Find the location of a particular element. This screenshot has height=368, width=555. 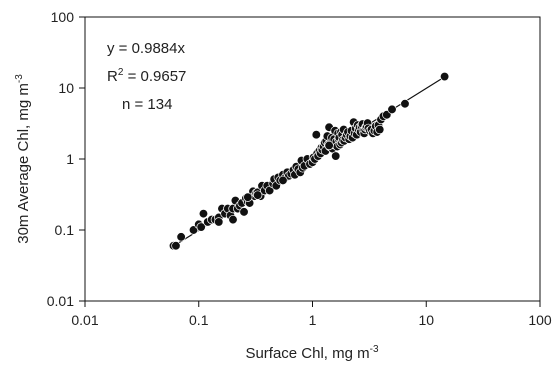

x-axis-label: Surface Chl, mg m-3 is located at coordinates (312, 353).